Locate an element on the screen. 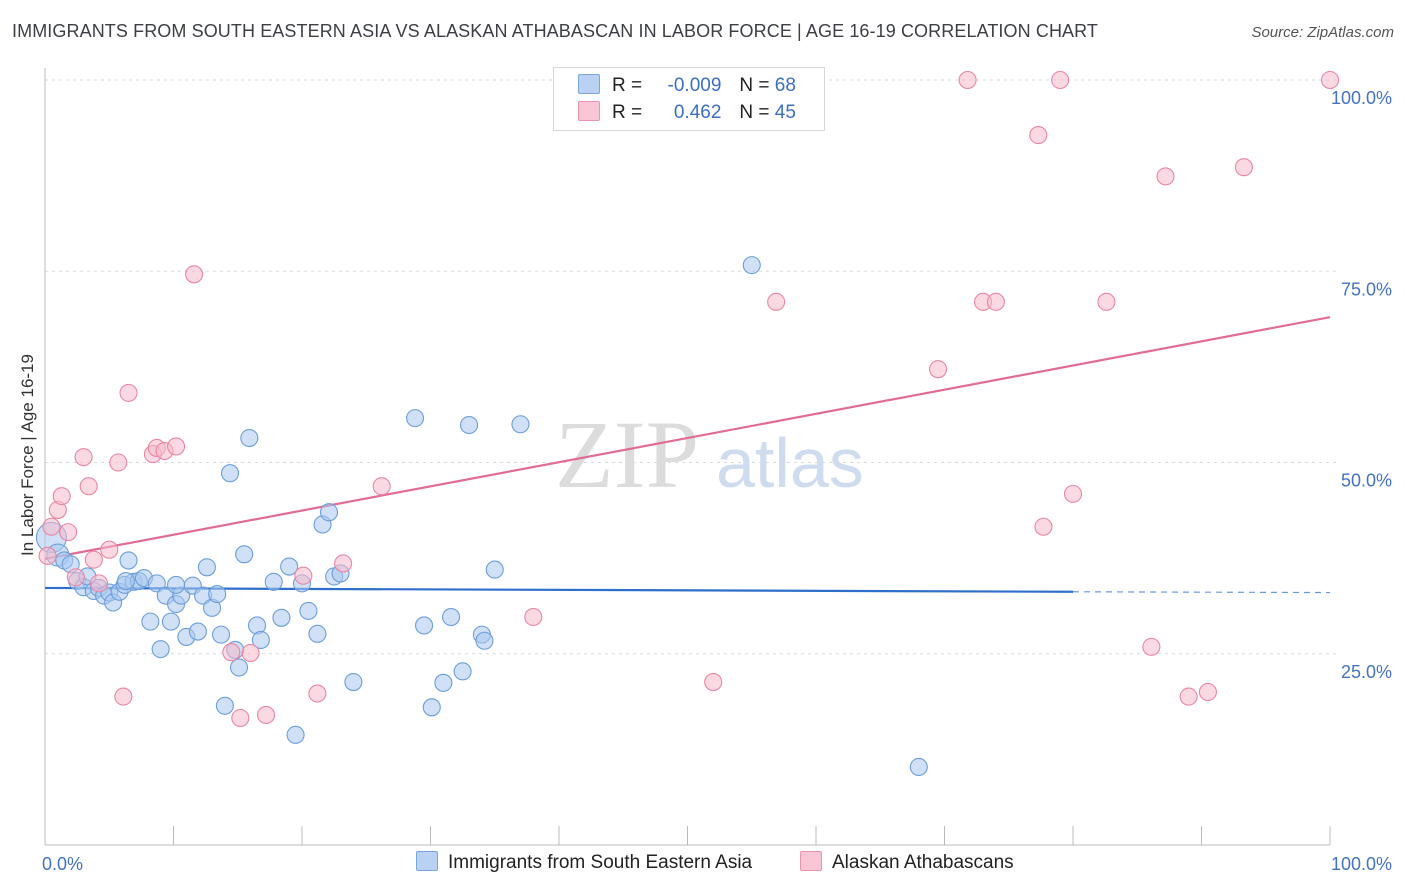 This screenshot has width=1406, height=892. bottom-legend-series2-label: Alaskan Athabascans is located at coordinates (923, 862).